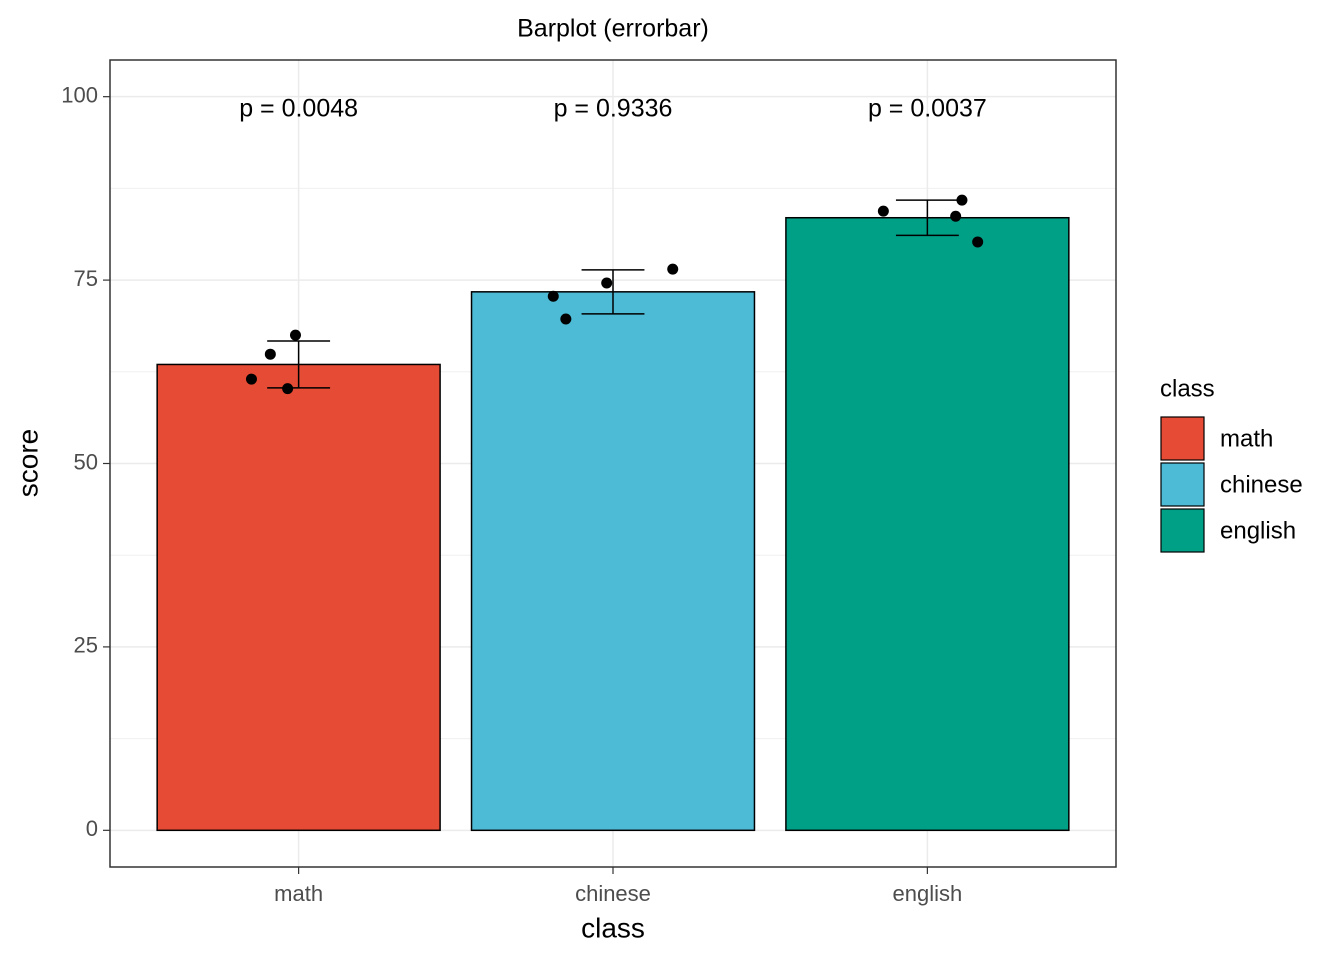  Describe the element at coordinates (613, 893) in the screenshot. I see `x-tick-label: chinese` at that location.